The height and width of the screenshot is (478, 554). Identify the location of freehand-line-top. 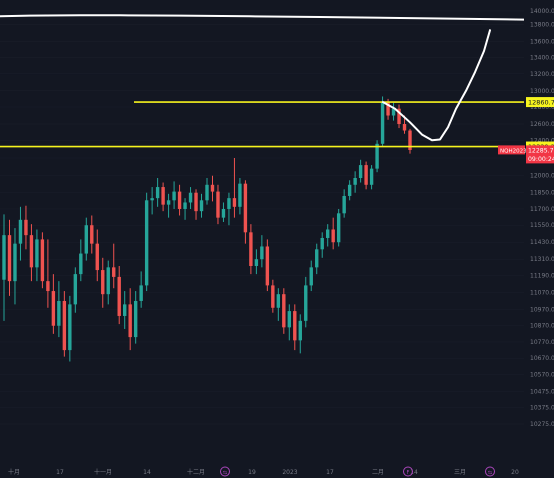
(262, 17).